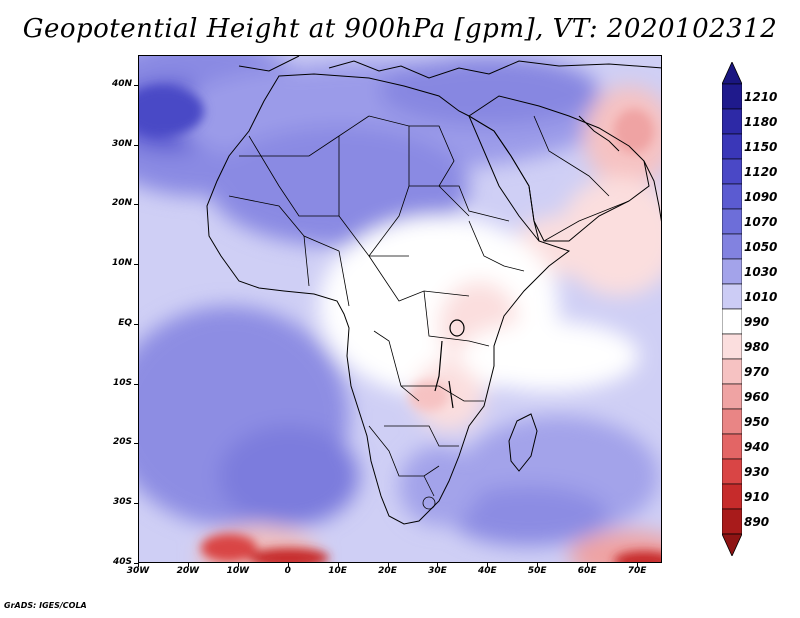 The width and height of the screenshot is (800, 618). Describe the element at coordinates (652, 191) in the screenshot. I see `india-coastline` at that location.